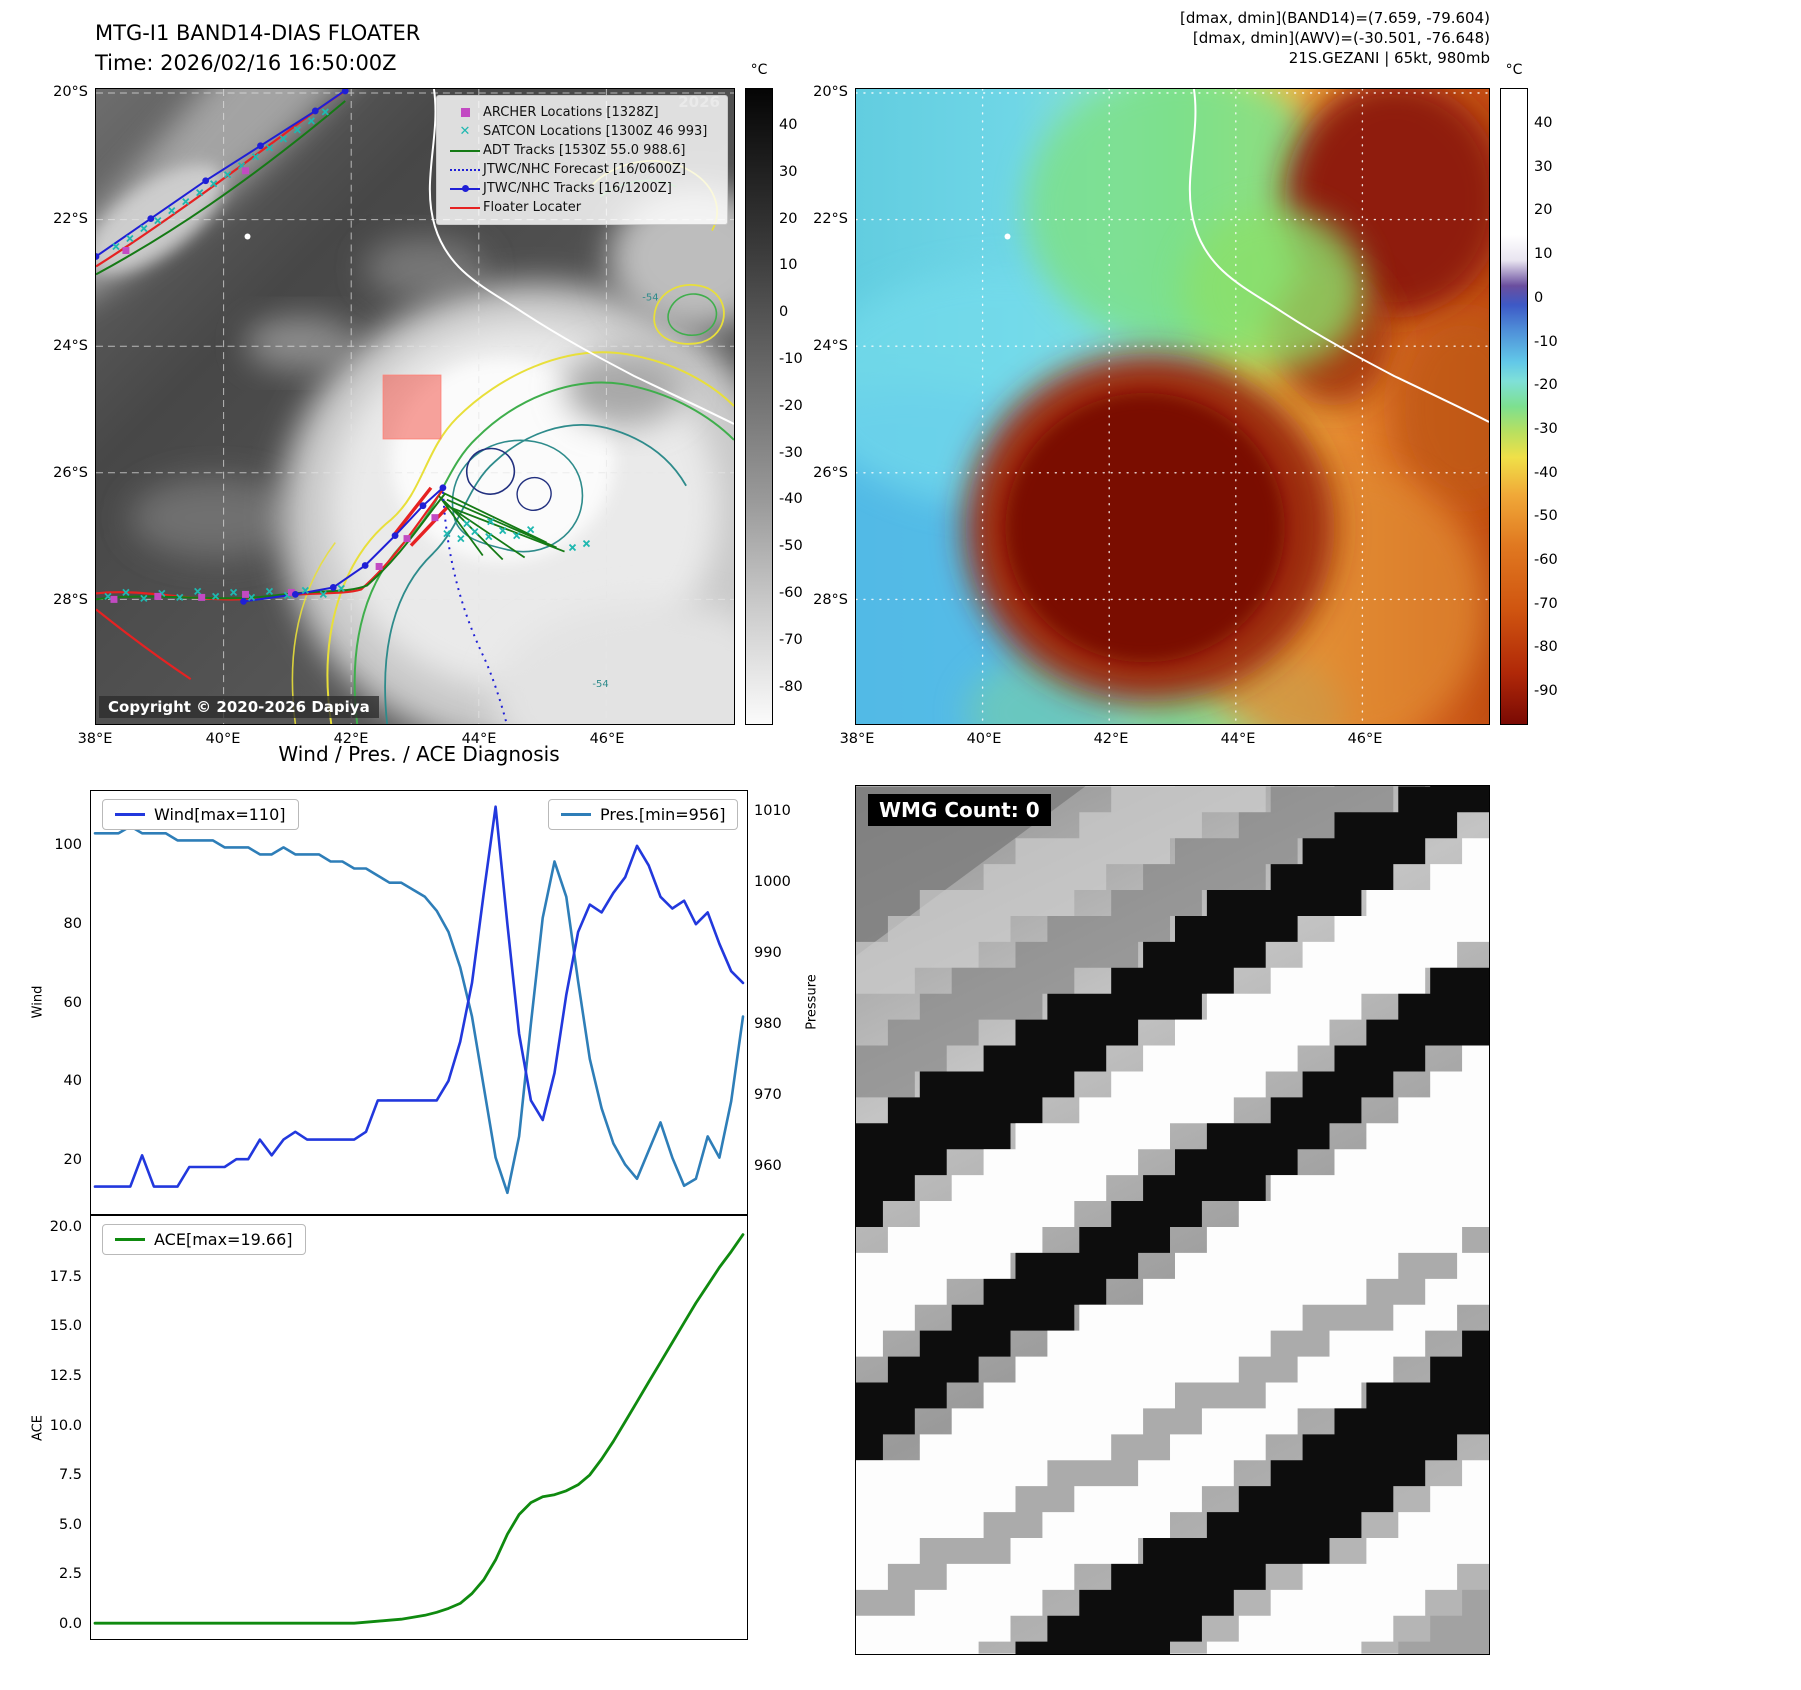 The height and width of the screenshot is (1690, 1801). What do you see at coordinates (1543, 254) in the screenshot?
I see `map-awv-colorbar-tick: 10` at bounding box center [1543, 254].